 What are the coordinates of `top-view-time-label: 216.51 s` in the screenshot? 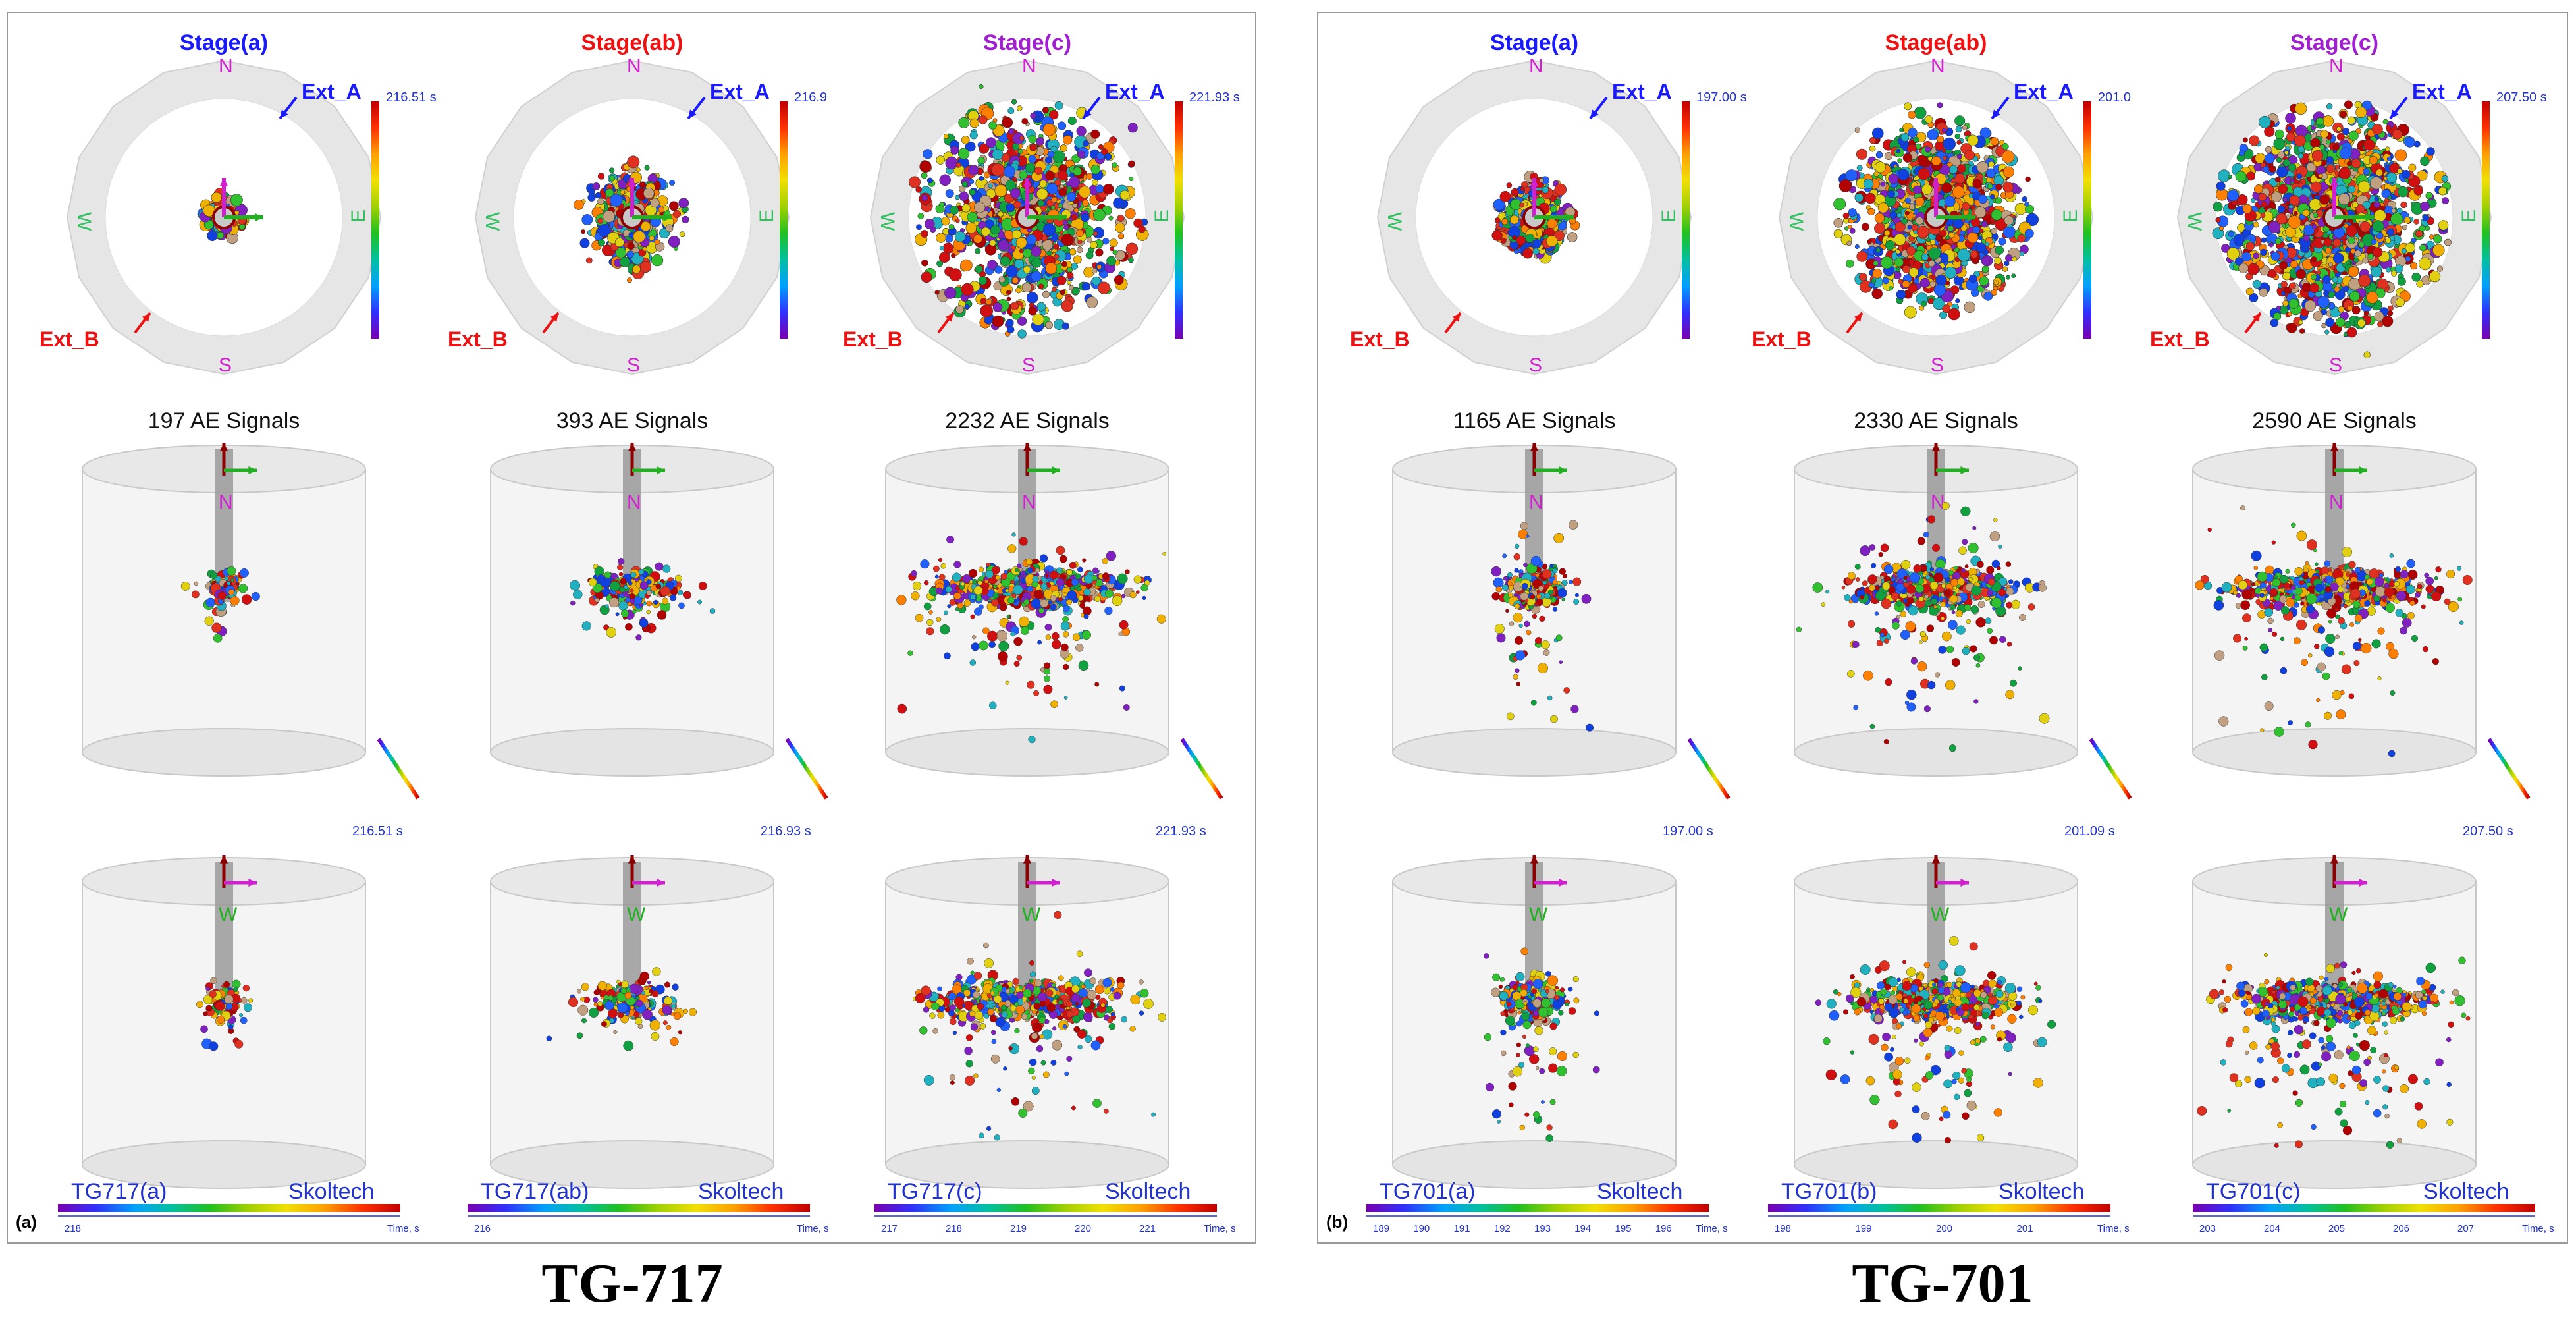 It's located at (411, 97).